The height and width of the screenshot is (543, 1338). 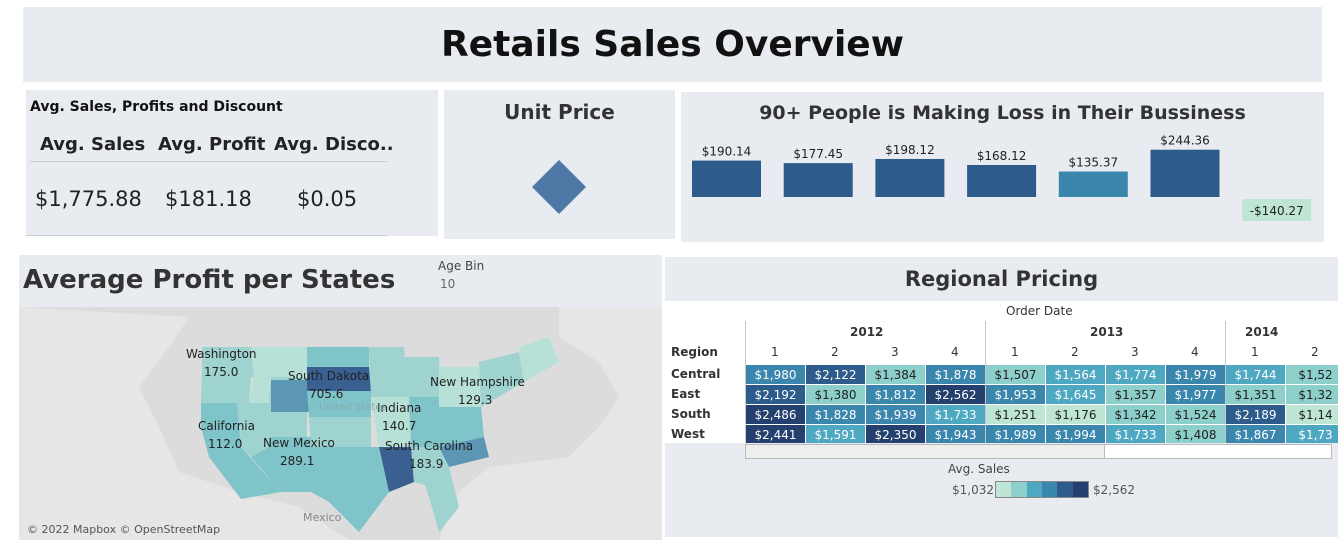 I want to click on table-cell: $1,357, so click(x=1135, y=394).